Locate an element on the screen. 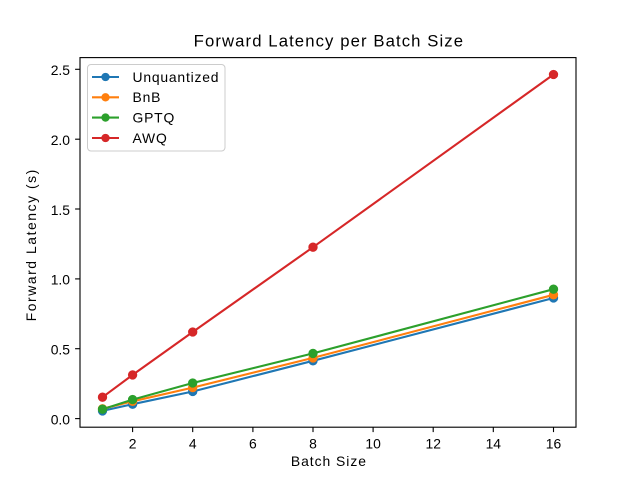 This screenshot has width=640, height=485. svg-text: 16 is located at coordinates (554, 443).